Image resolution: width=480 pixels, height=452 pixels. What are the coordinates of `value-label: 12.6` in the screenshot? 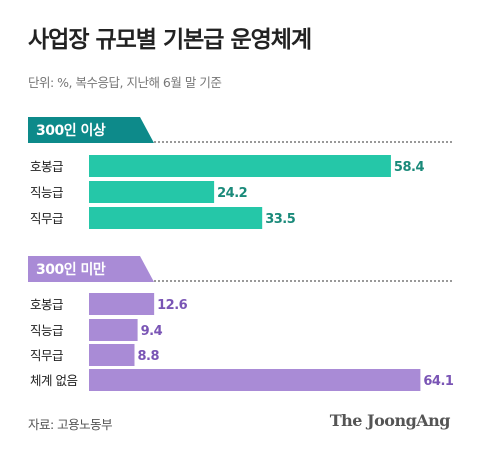 It's located at (172, 305).